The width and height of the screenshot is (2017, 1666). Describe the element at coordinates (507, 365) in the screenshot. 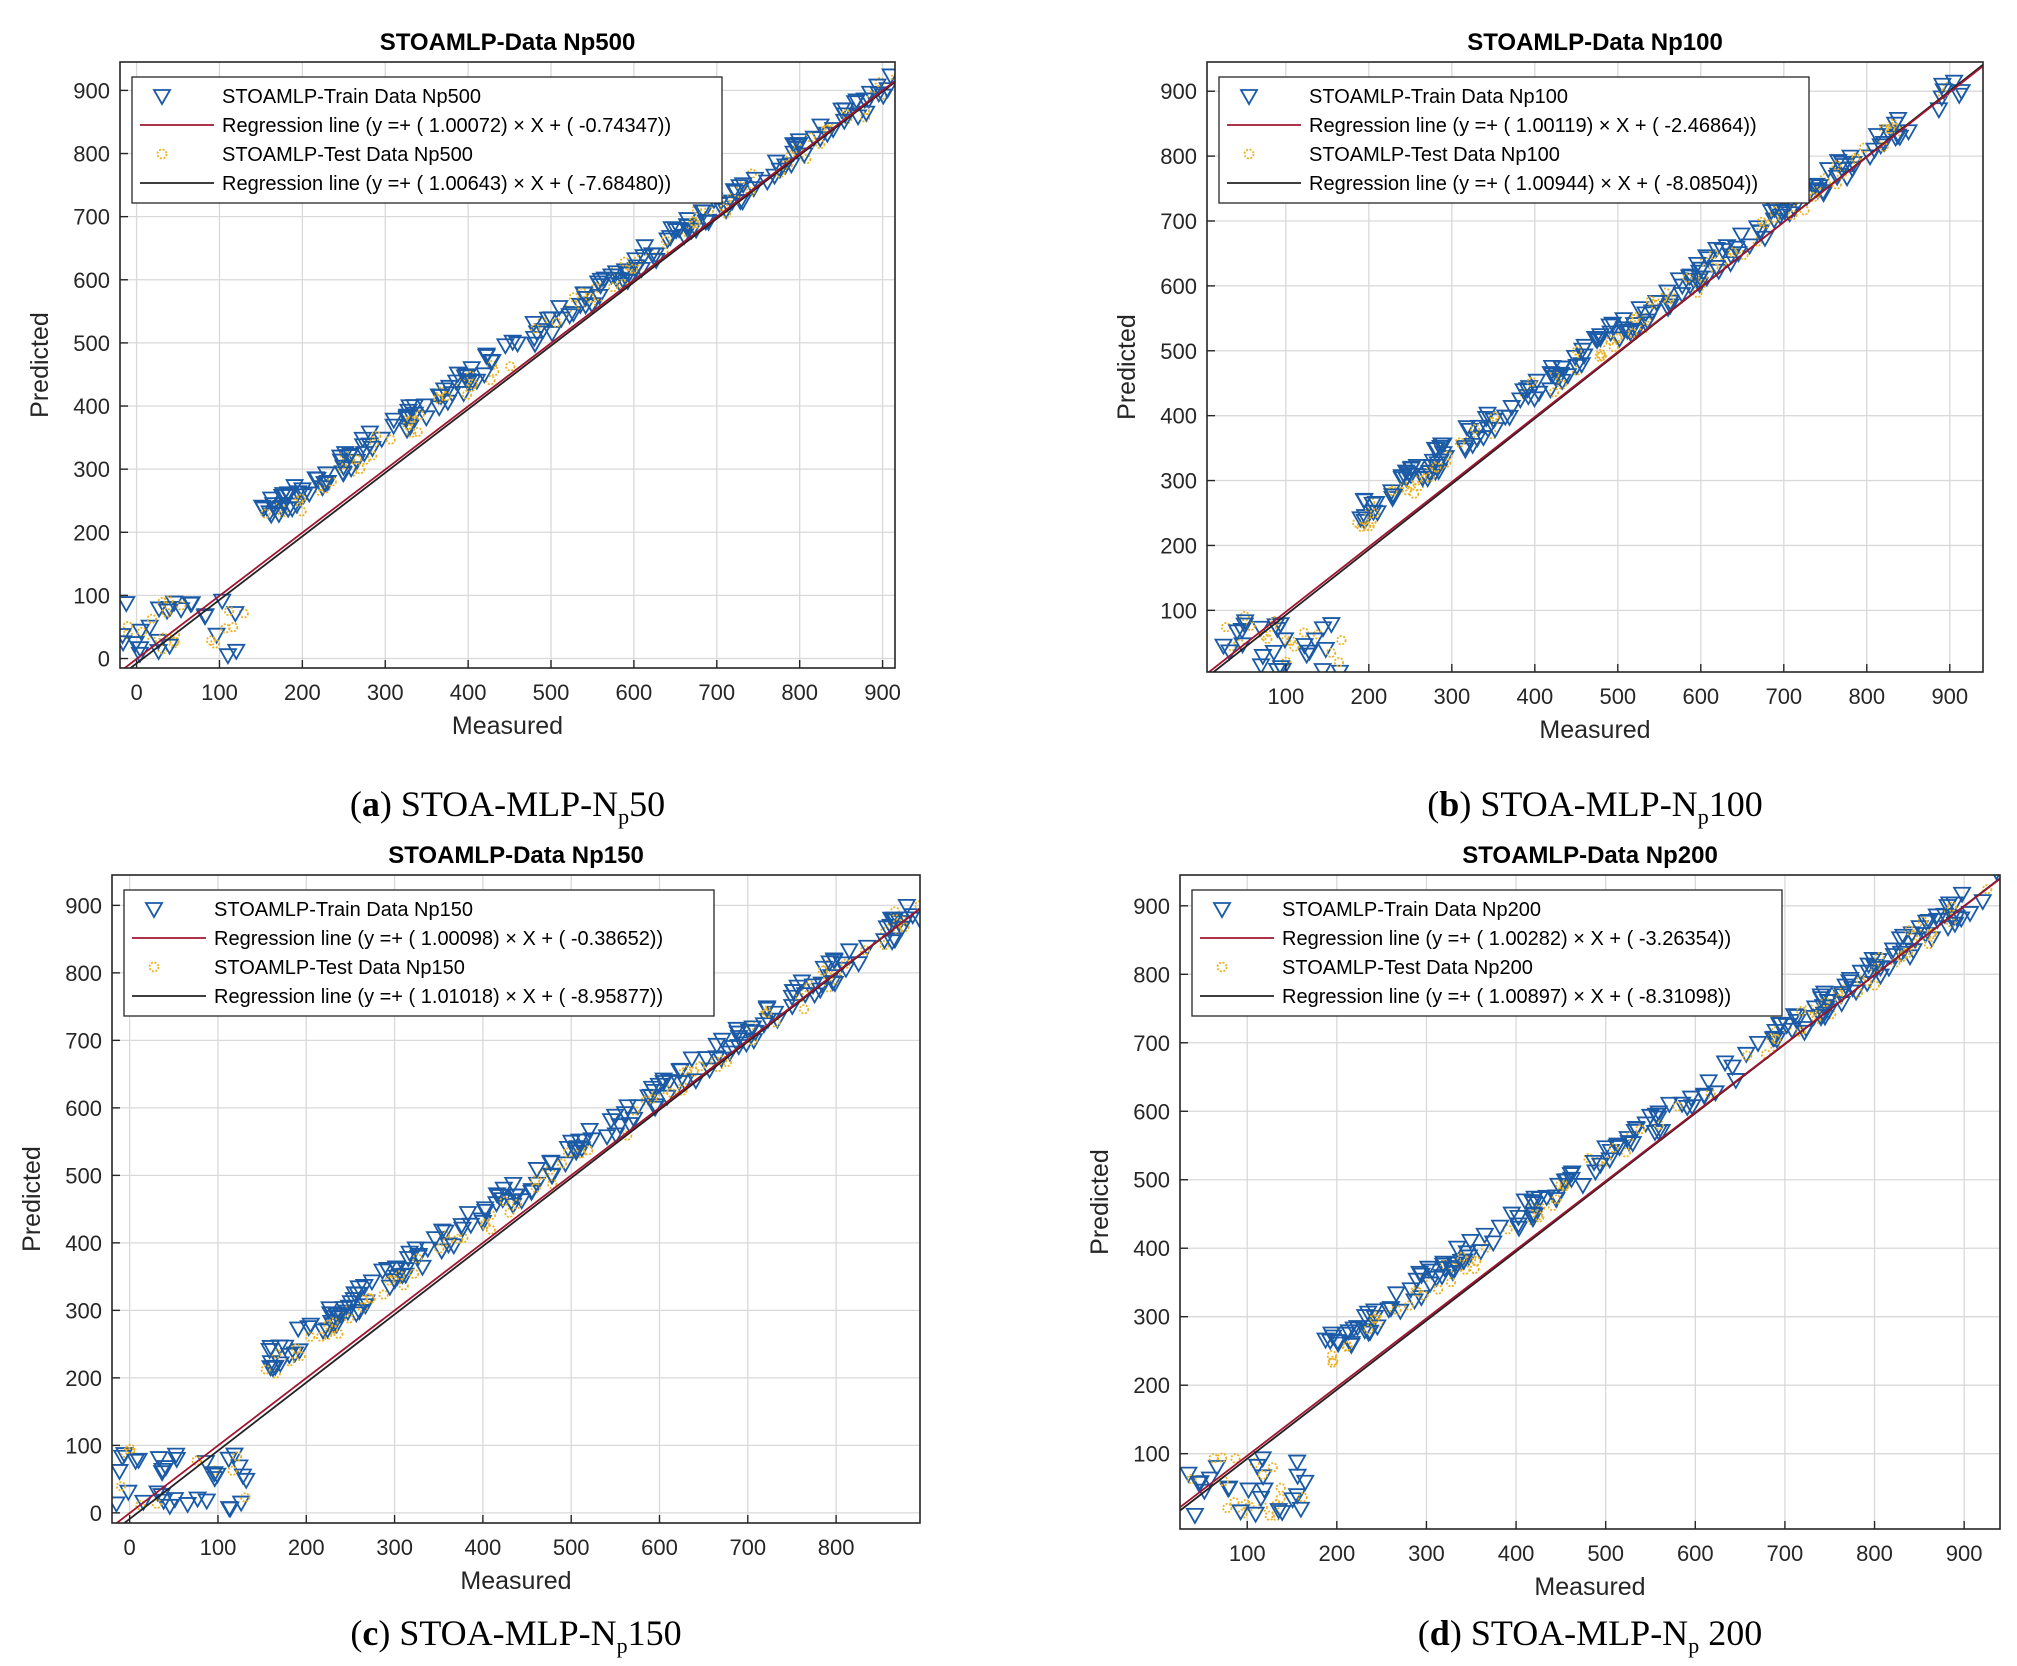

I see `chart-a-axes-box` at that location.